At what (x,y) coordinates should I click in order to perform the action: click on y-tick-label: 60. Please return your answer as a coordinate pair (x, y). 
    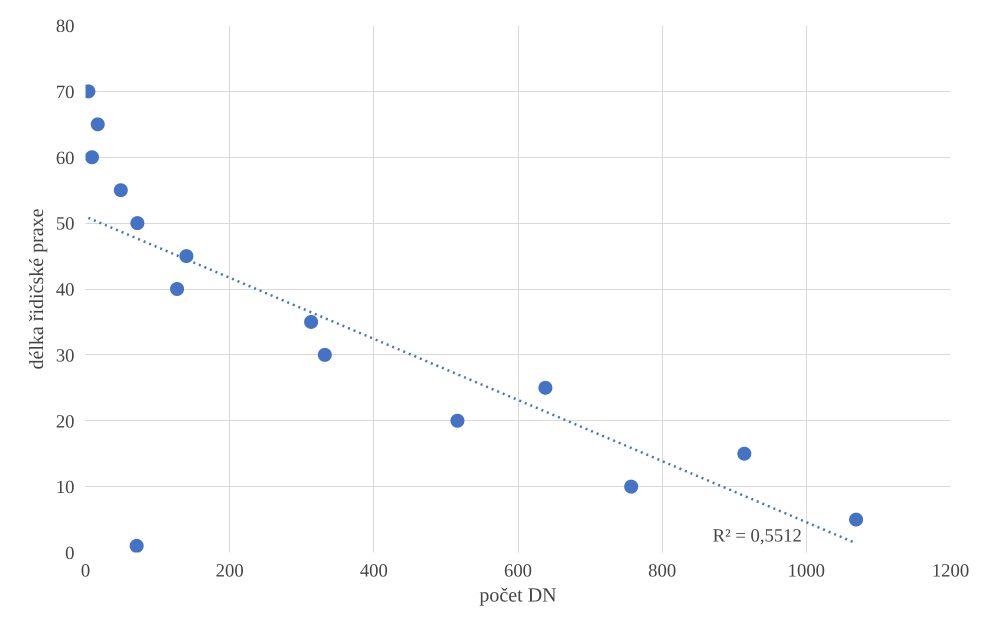
    Looking at the image, I should click on (65, 158).